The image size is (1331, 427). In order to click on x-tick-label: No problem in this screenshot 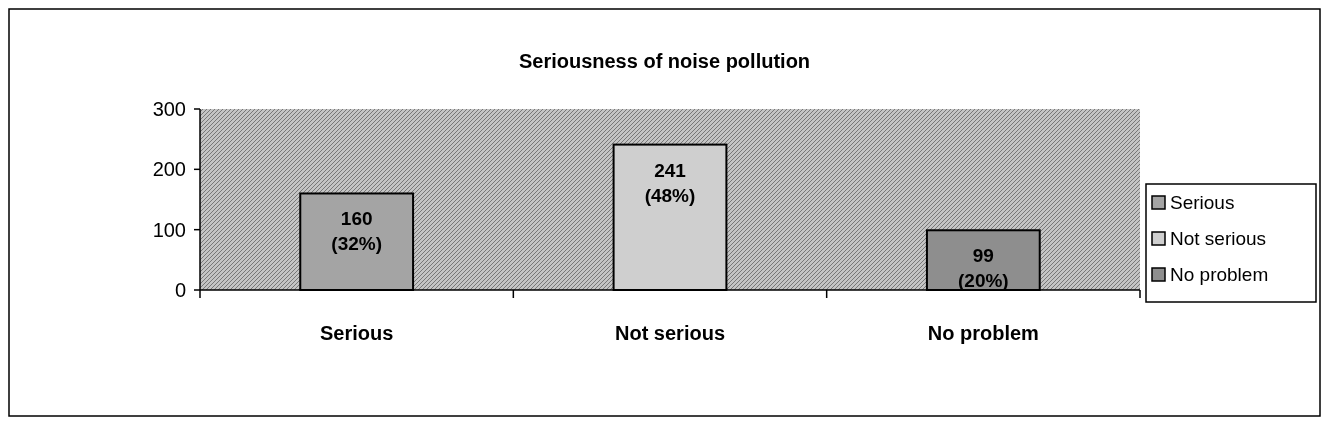, I will do `click(983, 333)`.